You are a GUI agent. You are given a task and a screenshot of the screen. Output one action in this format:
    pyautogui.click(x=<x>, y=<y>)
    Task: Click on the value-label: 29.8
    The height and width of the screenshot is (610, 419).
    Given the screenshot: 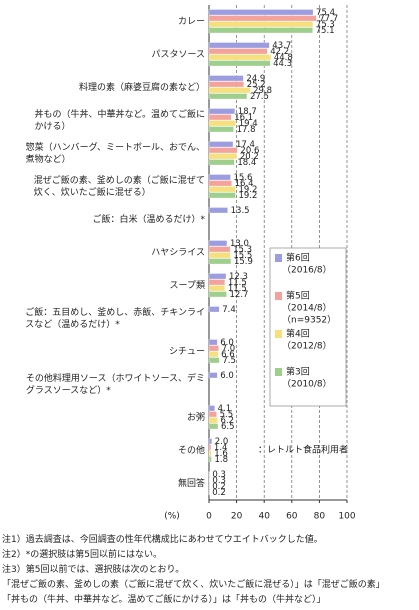 What is the action you would take?
    pyautogui.click(x=262, y=91)
    